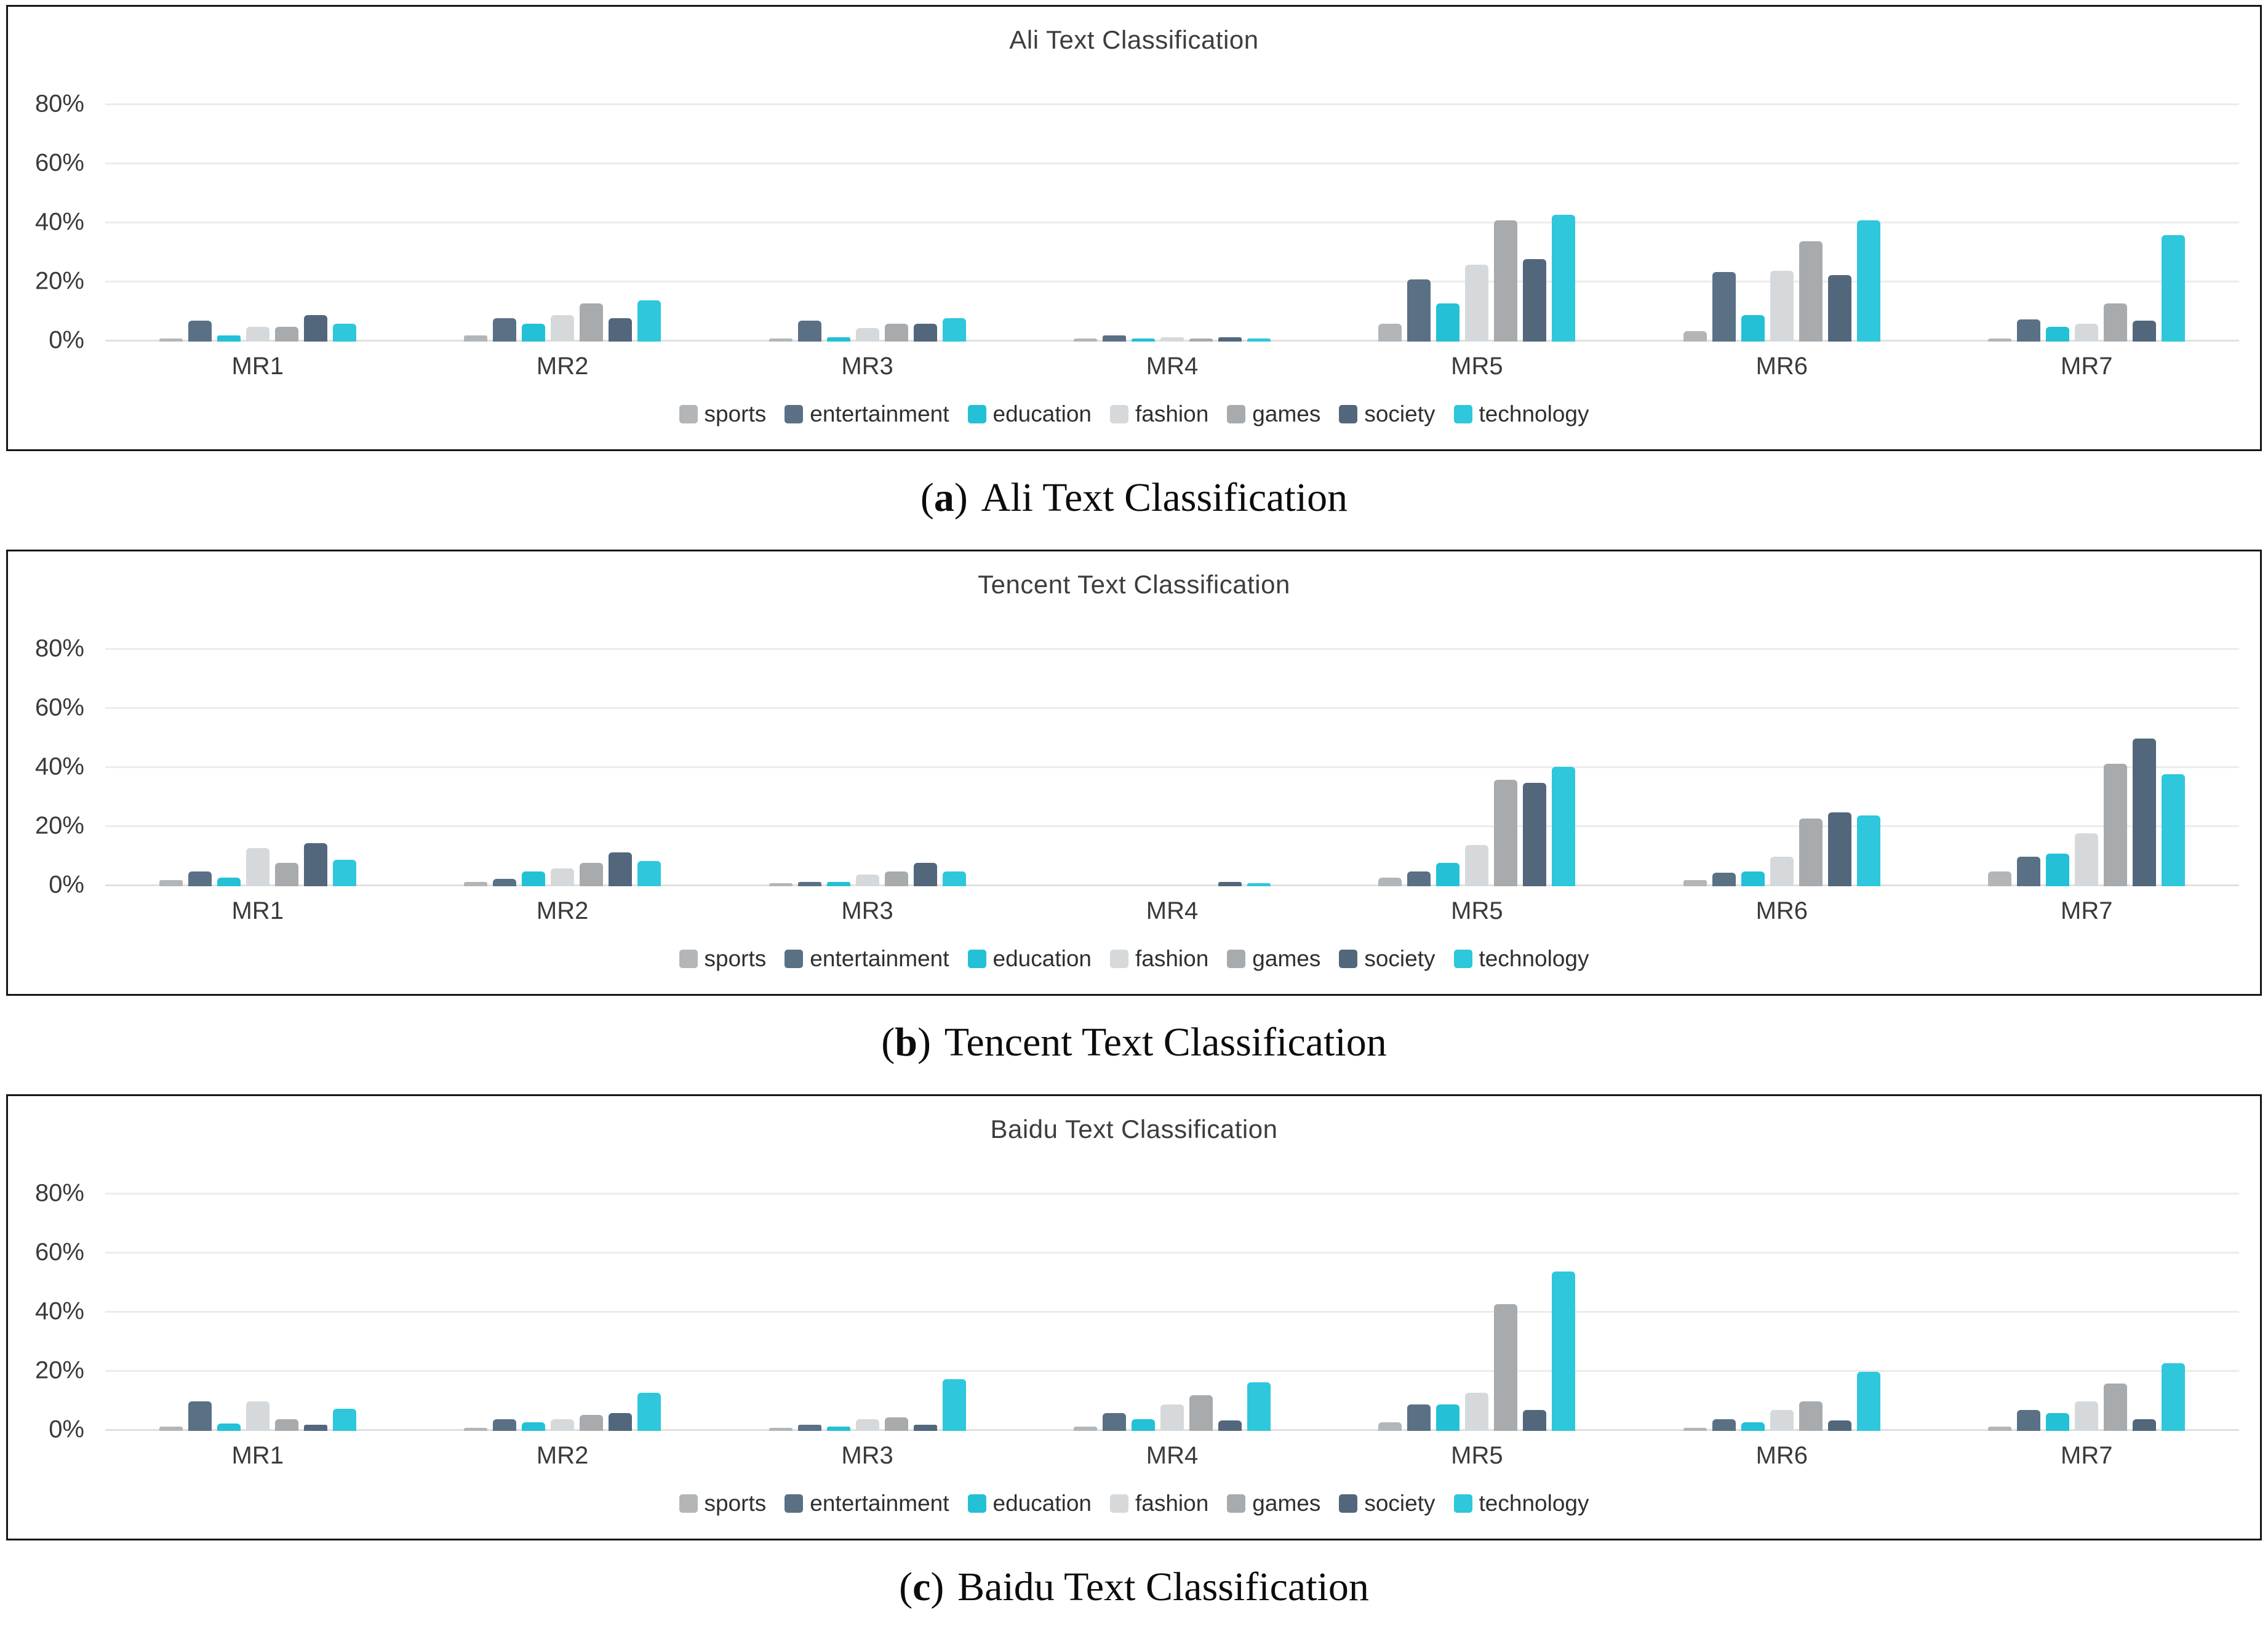  Describe the element at coordinates (59, 1193) in the screenshot. I see `y-tick-label: 80%` at that location.